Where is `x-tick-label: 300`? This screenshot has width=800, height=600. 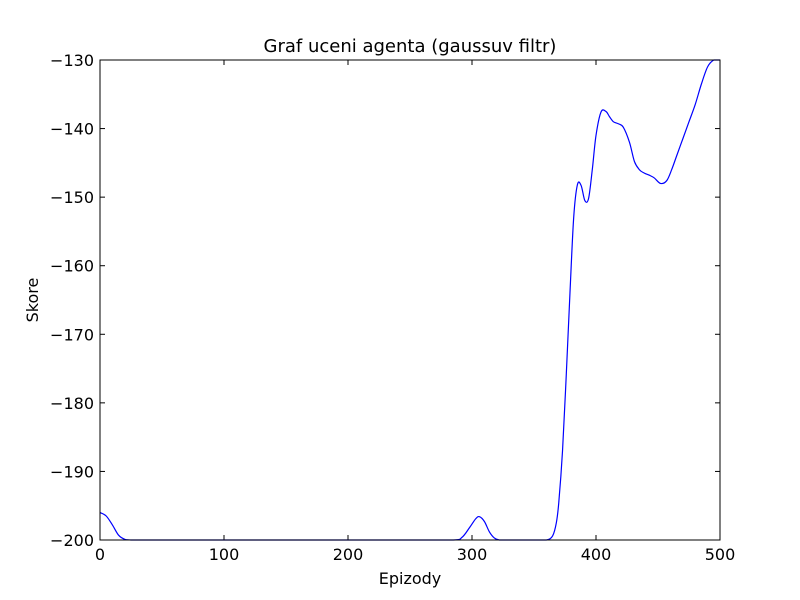
x-tick-label: 300 is located at coordinates (472, 554).